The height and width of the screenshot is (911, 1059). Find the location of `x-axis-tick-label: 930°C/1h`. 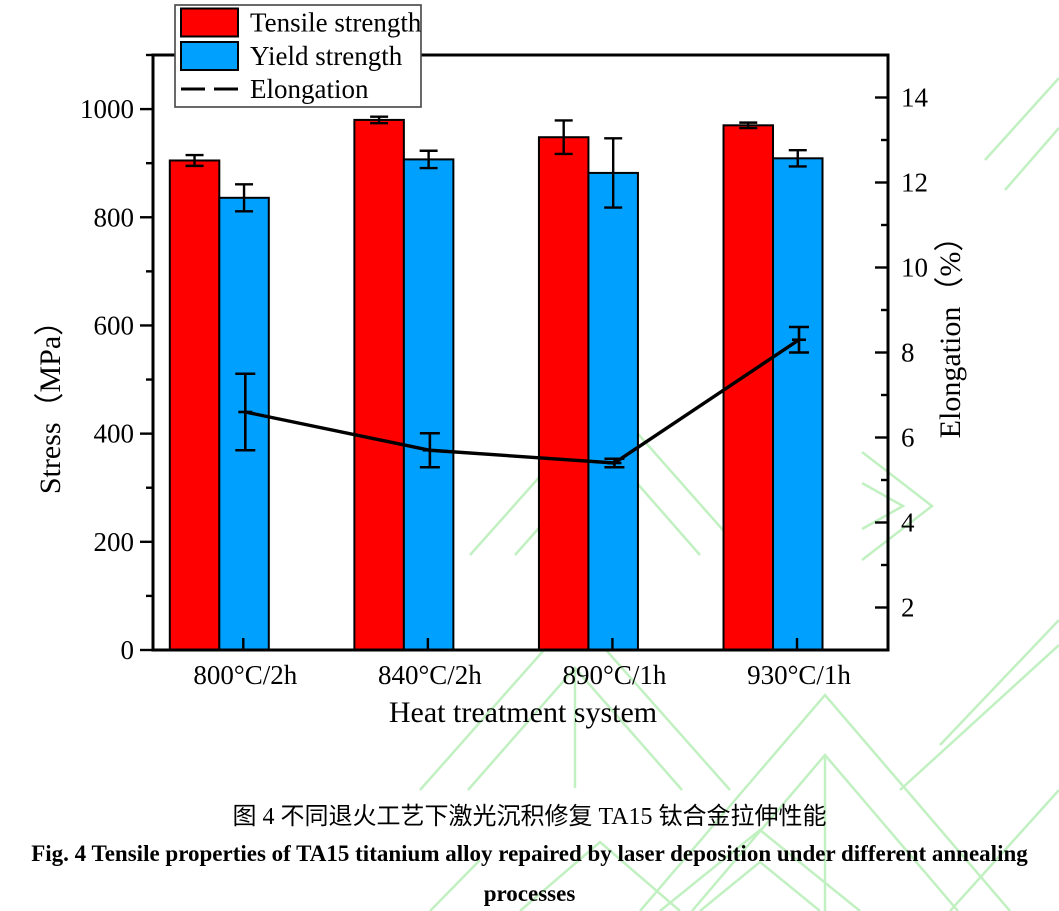

x-axis-tick-label: 930°C/1h is located at coordinates (799, 675).